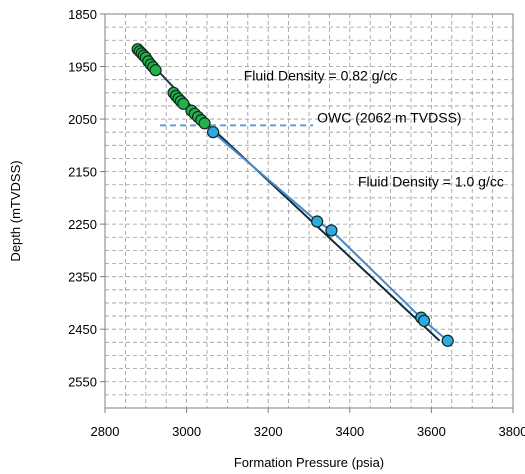  Describe the element at coordinates (105, 431) in the screenshot. I see `x-tick-label: 2800` at that location.